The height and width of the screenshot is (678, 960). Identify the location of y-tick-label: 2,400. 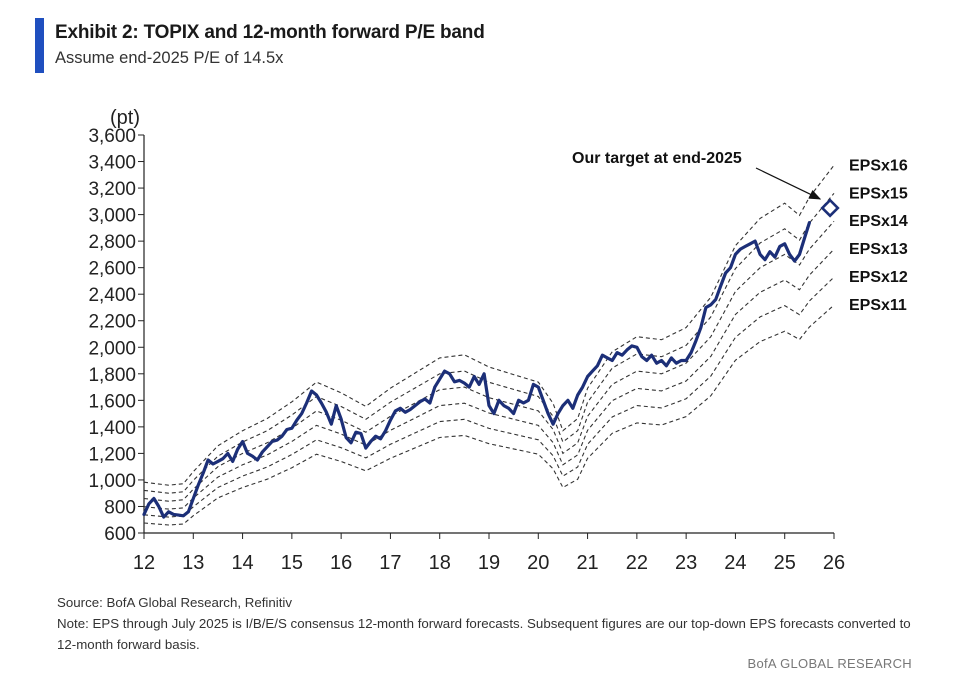
(112, 295).